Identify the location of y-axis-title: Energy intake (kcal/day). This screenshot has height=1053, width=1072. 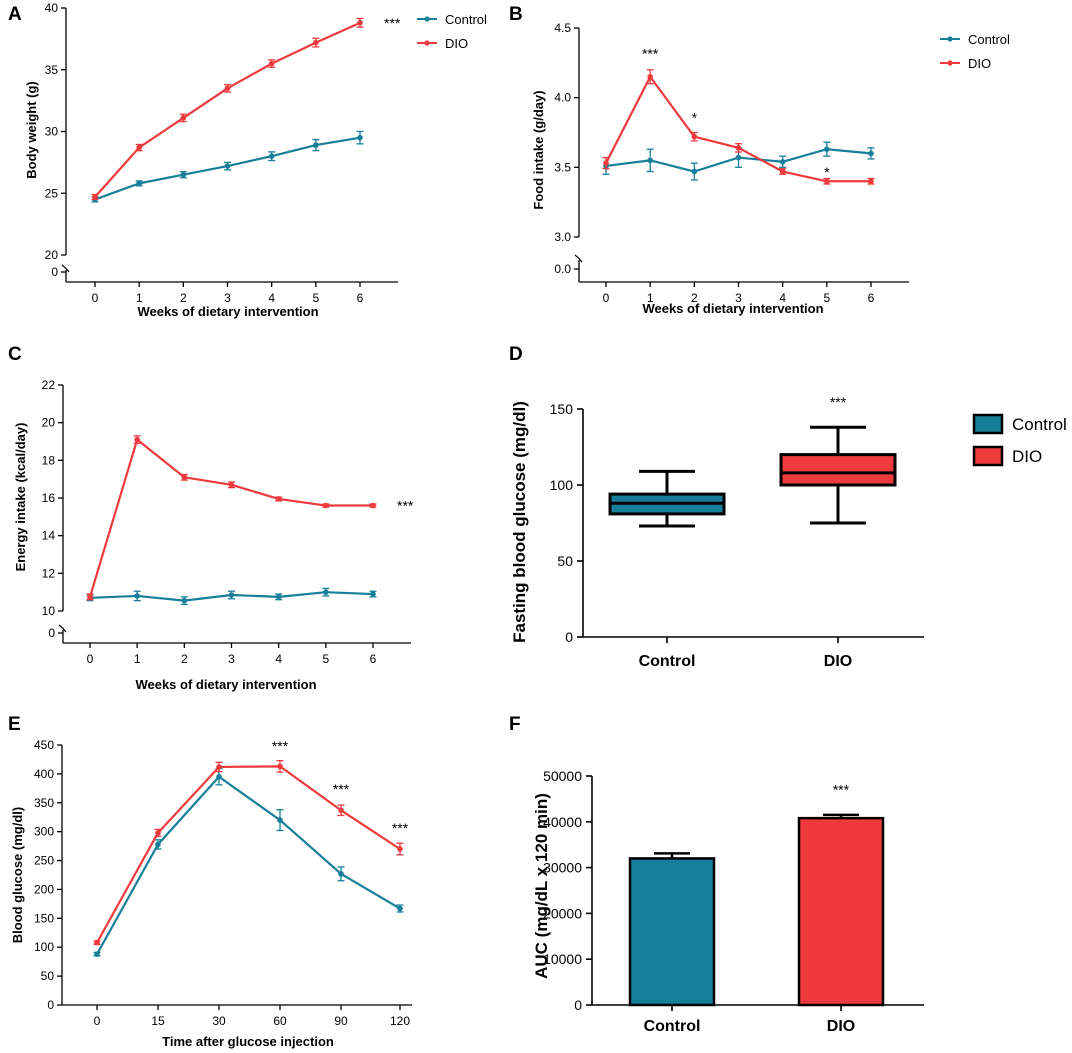
(20, 497).